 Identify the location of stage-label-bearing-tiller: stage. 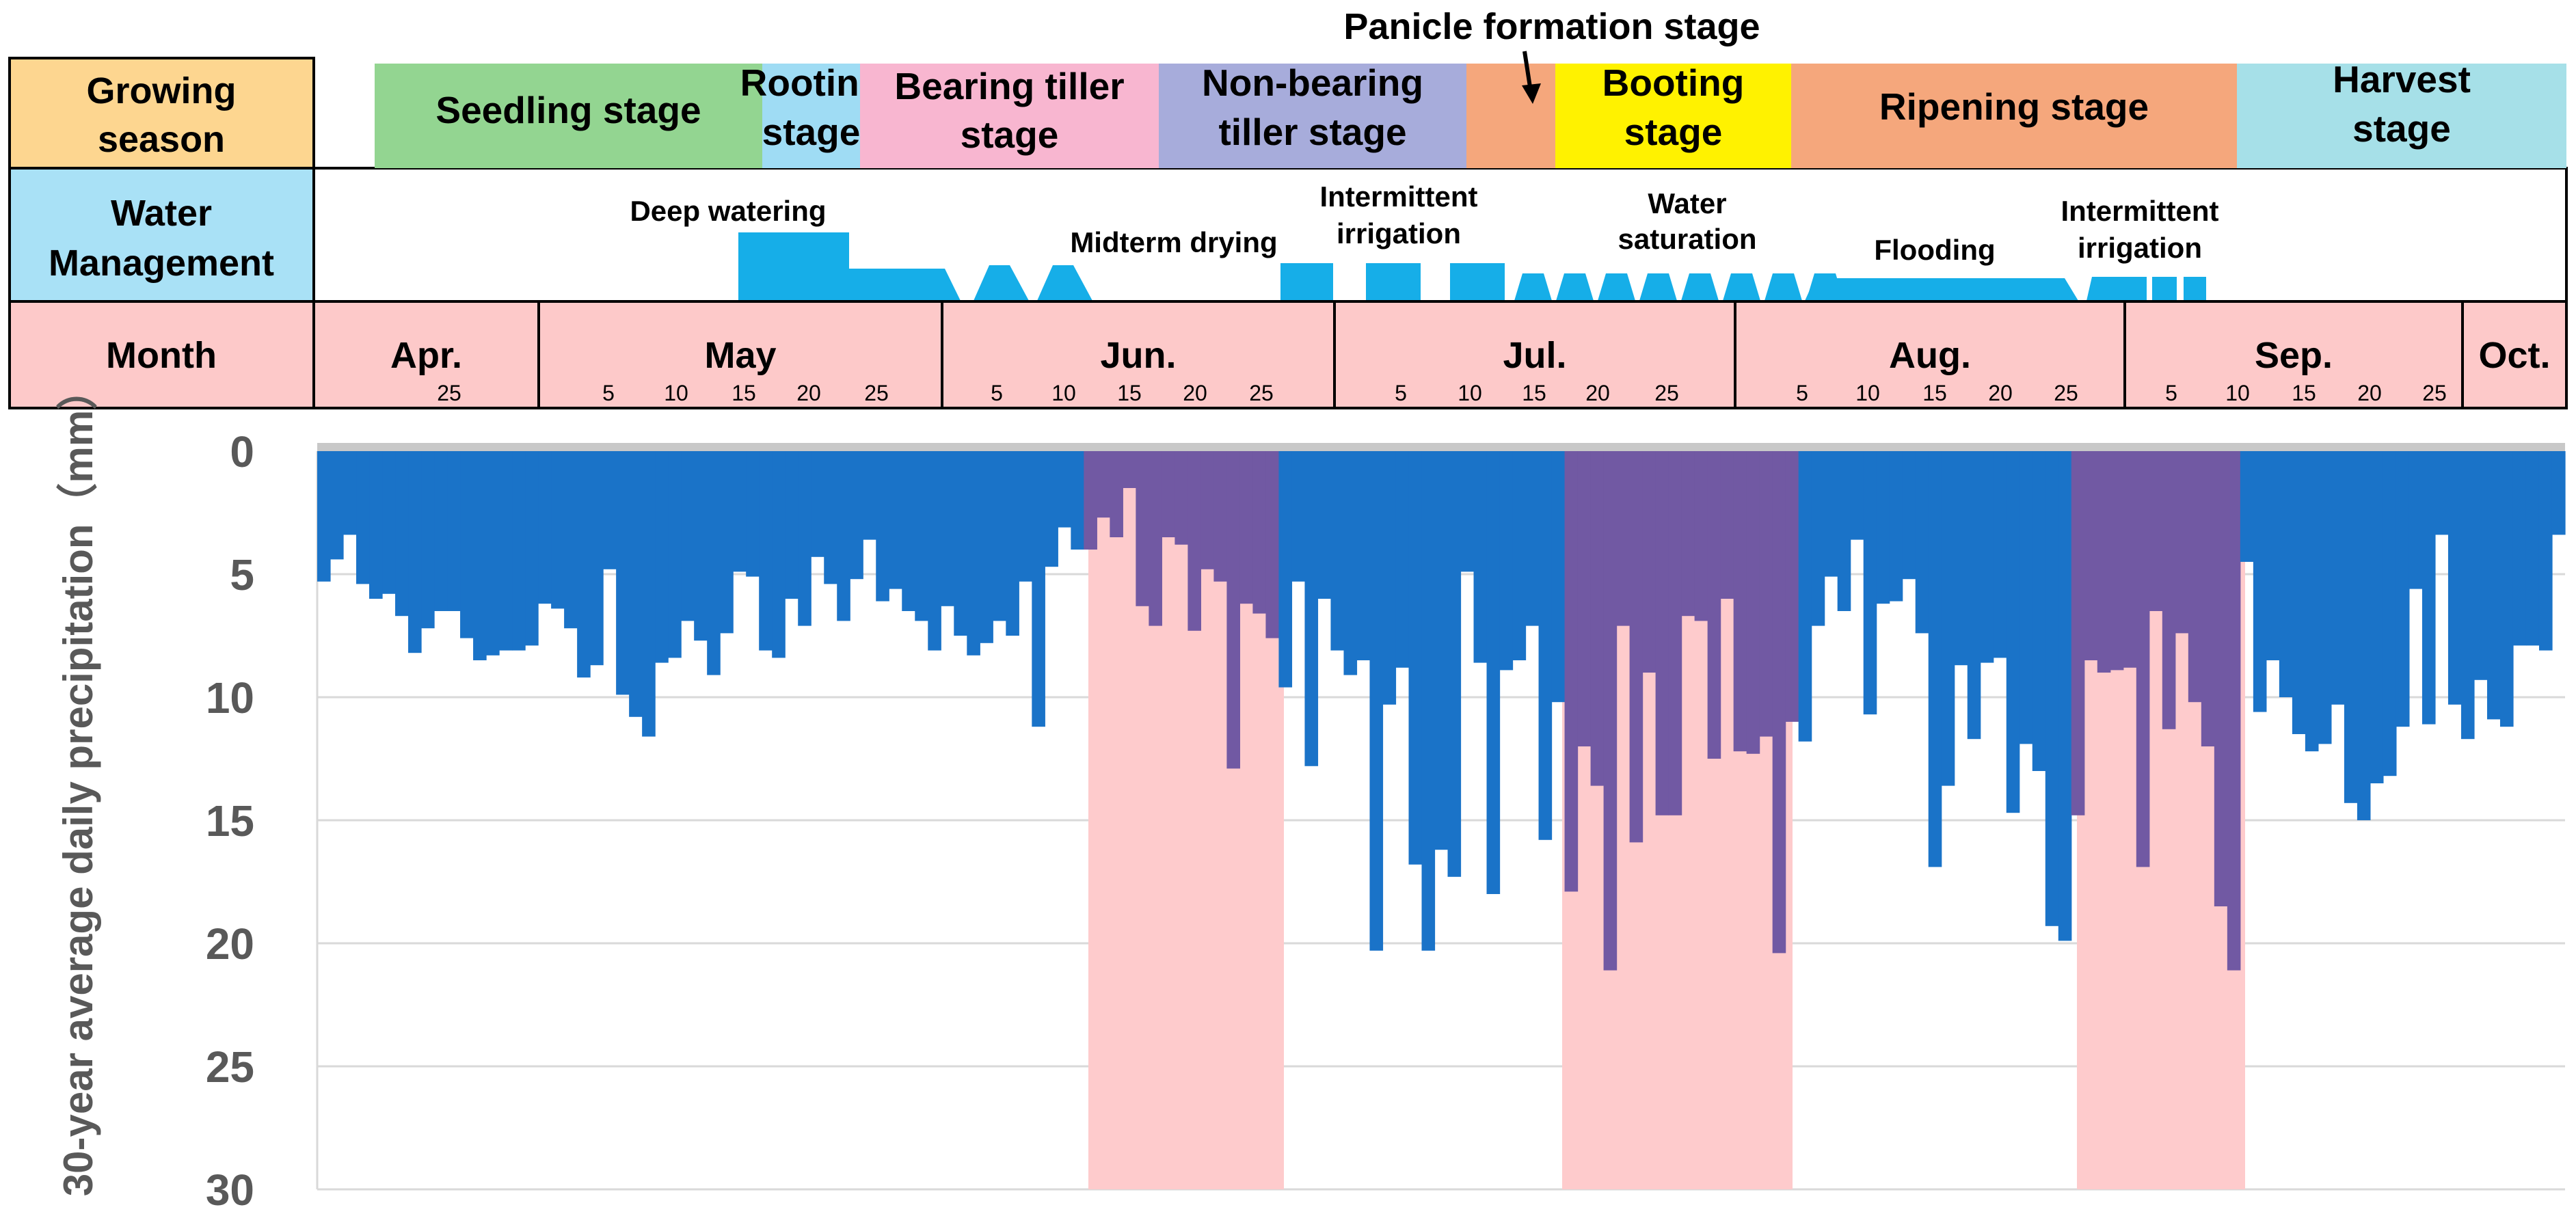
(1010, 134).